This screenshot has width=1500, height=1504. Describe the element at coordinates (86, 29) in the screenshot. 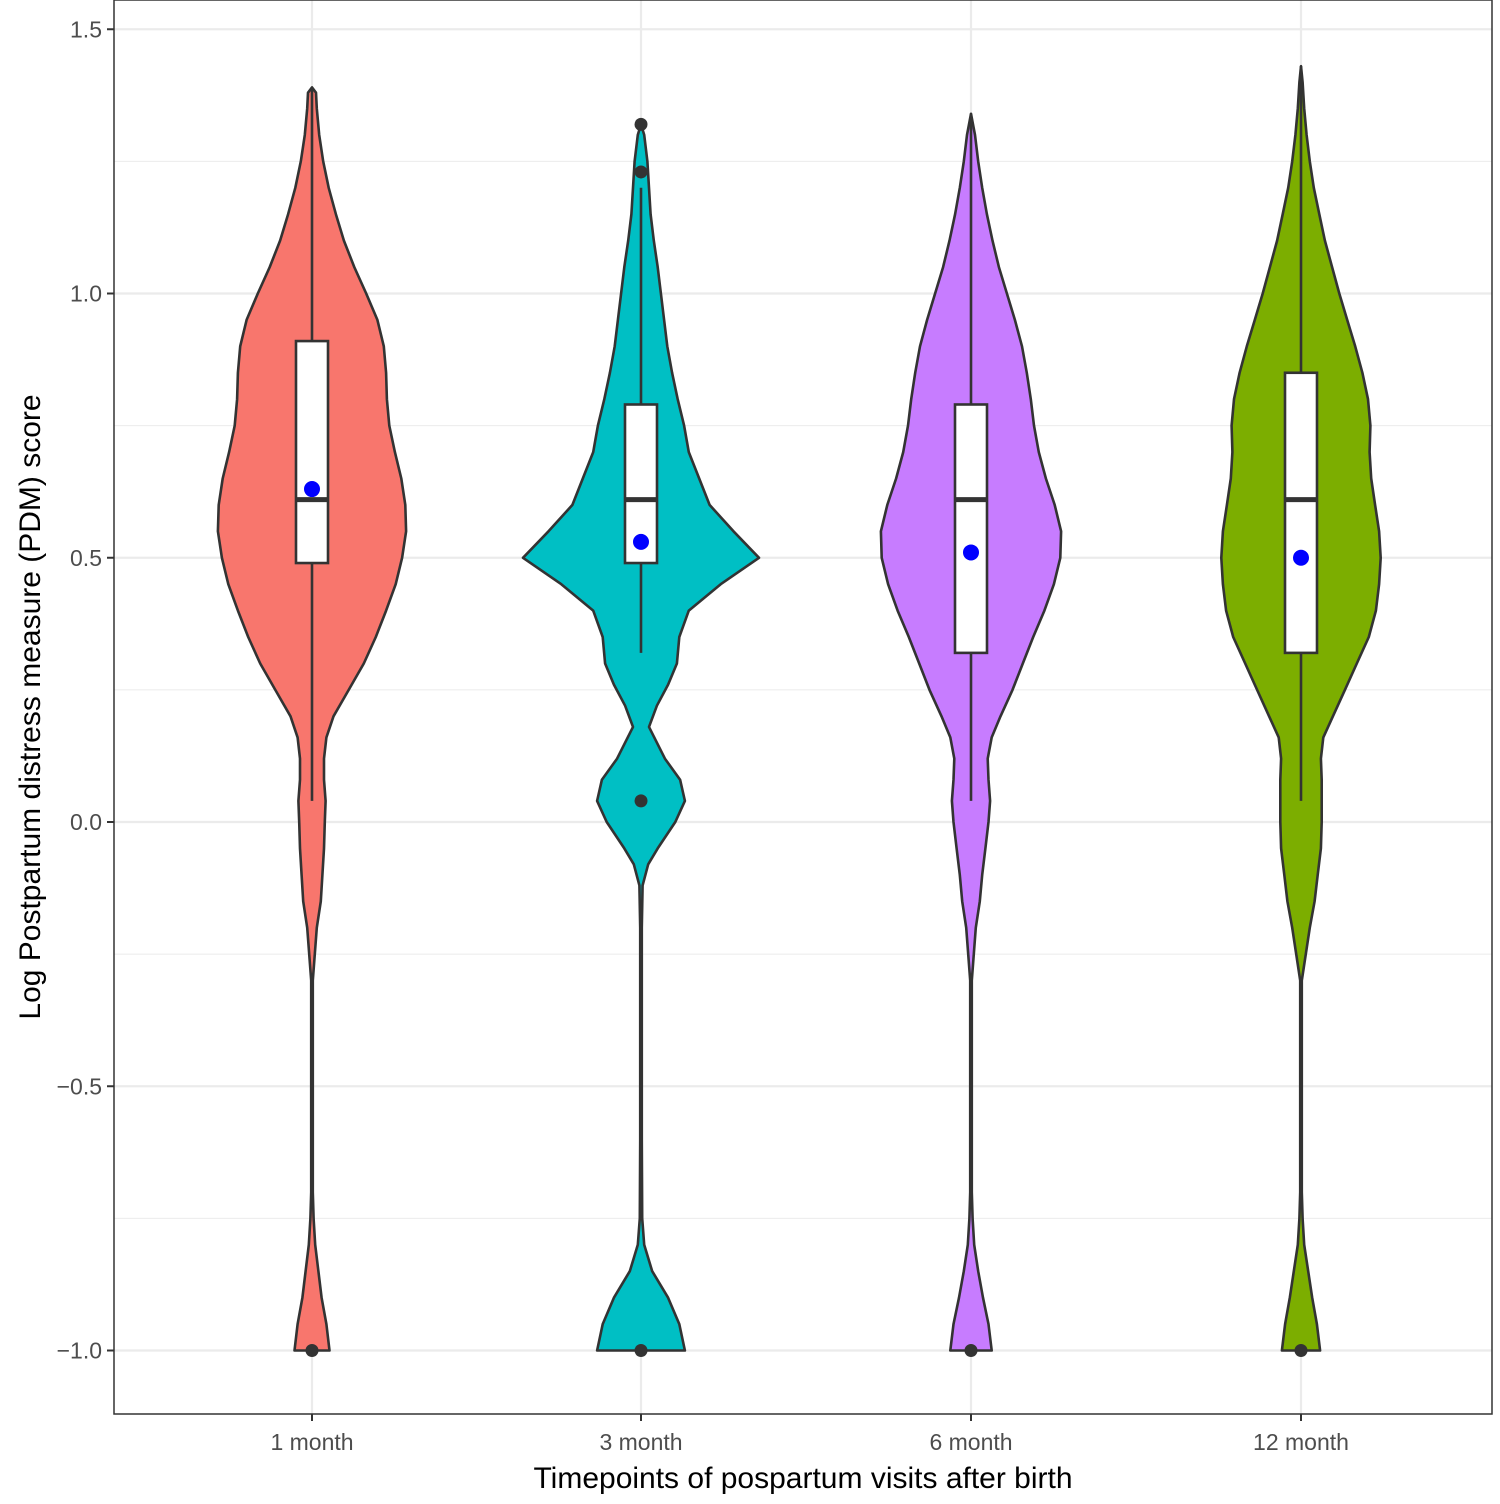

I see `y-tick-label: 1.5` at that location.